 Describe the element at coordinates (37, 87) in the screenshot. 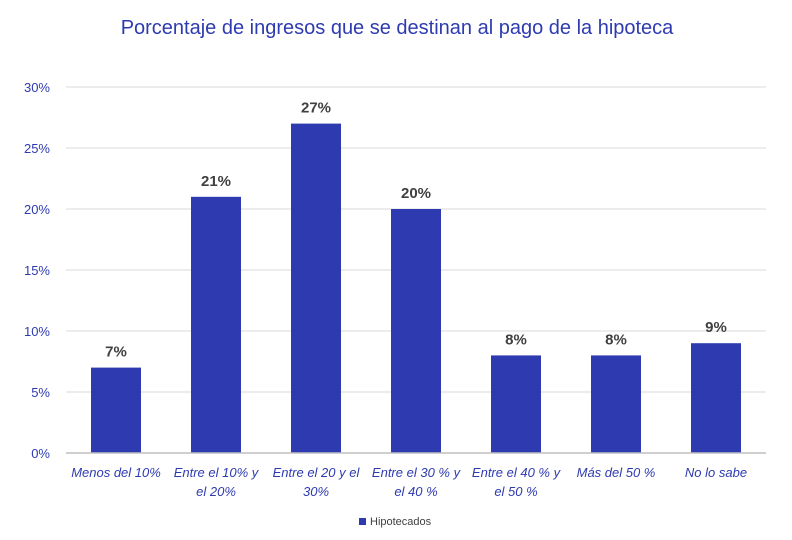

I see `y-tick-label: 30%` at that location.